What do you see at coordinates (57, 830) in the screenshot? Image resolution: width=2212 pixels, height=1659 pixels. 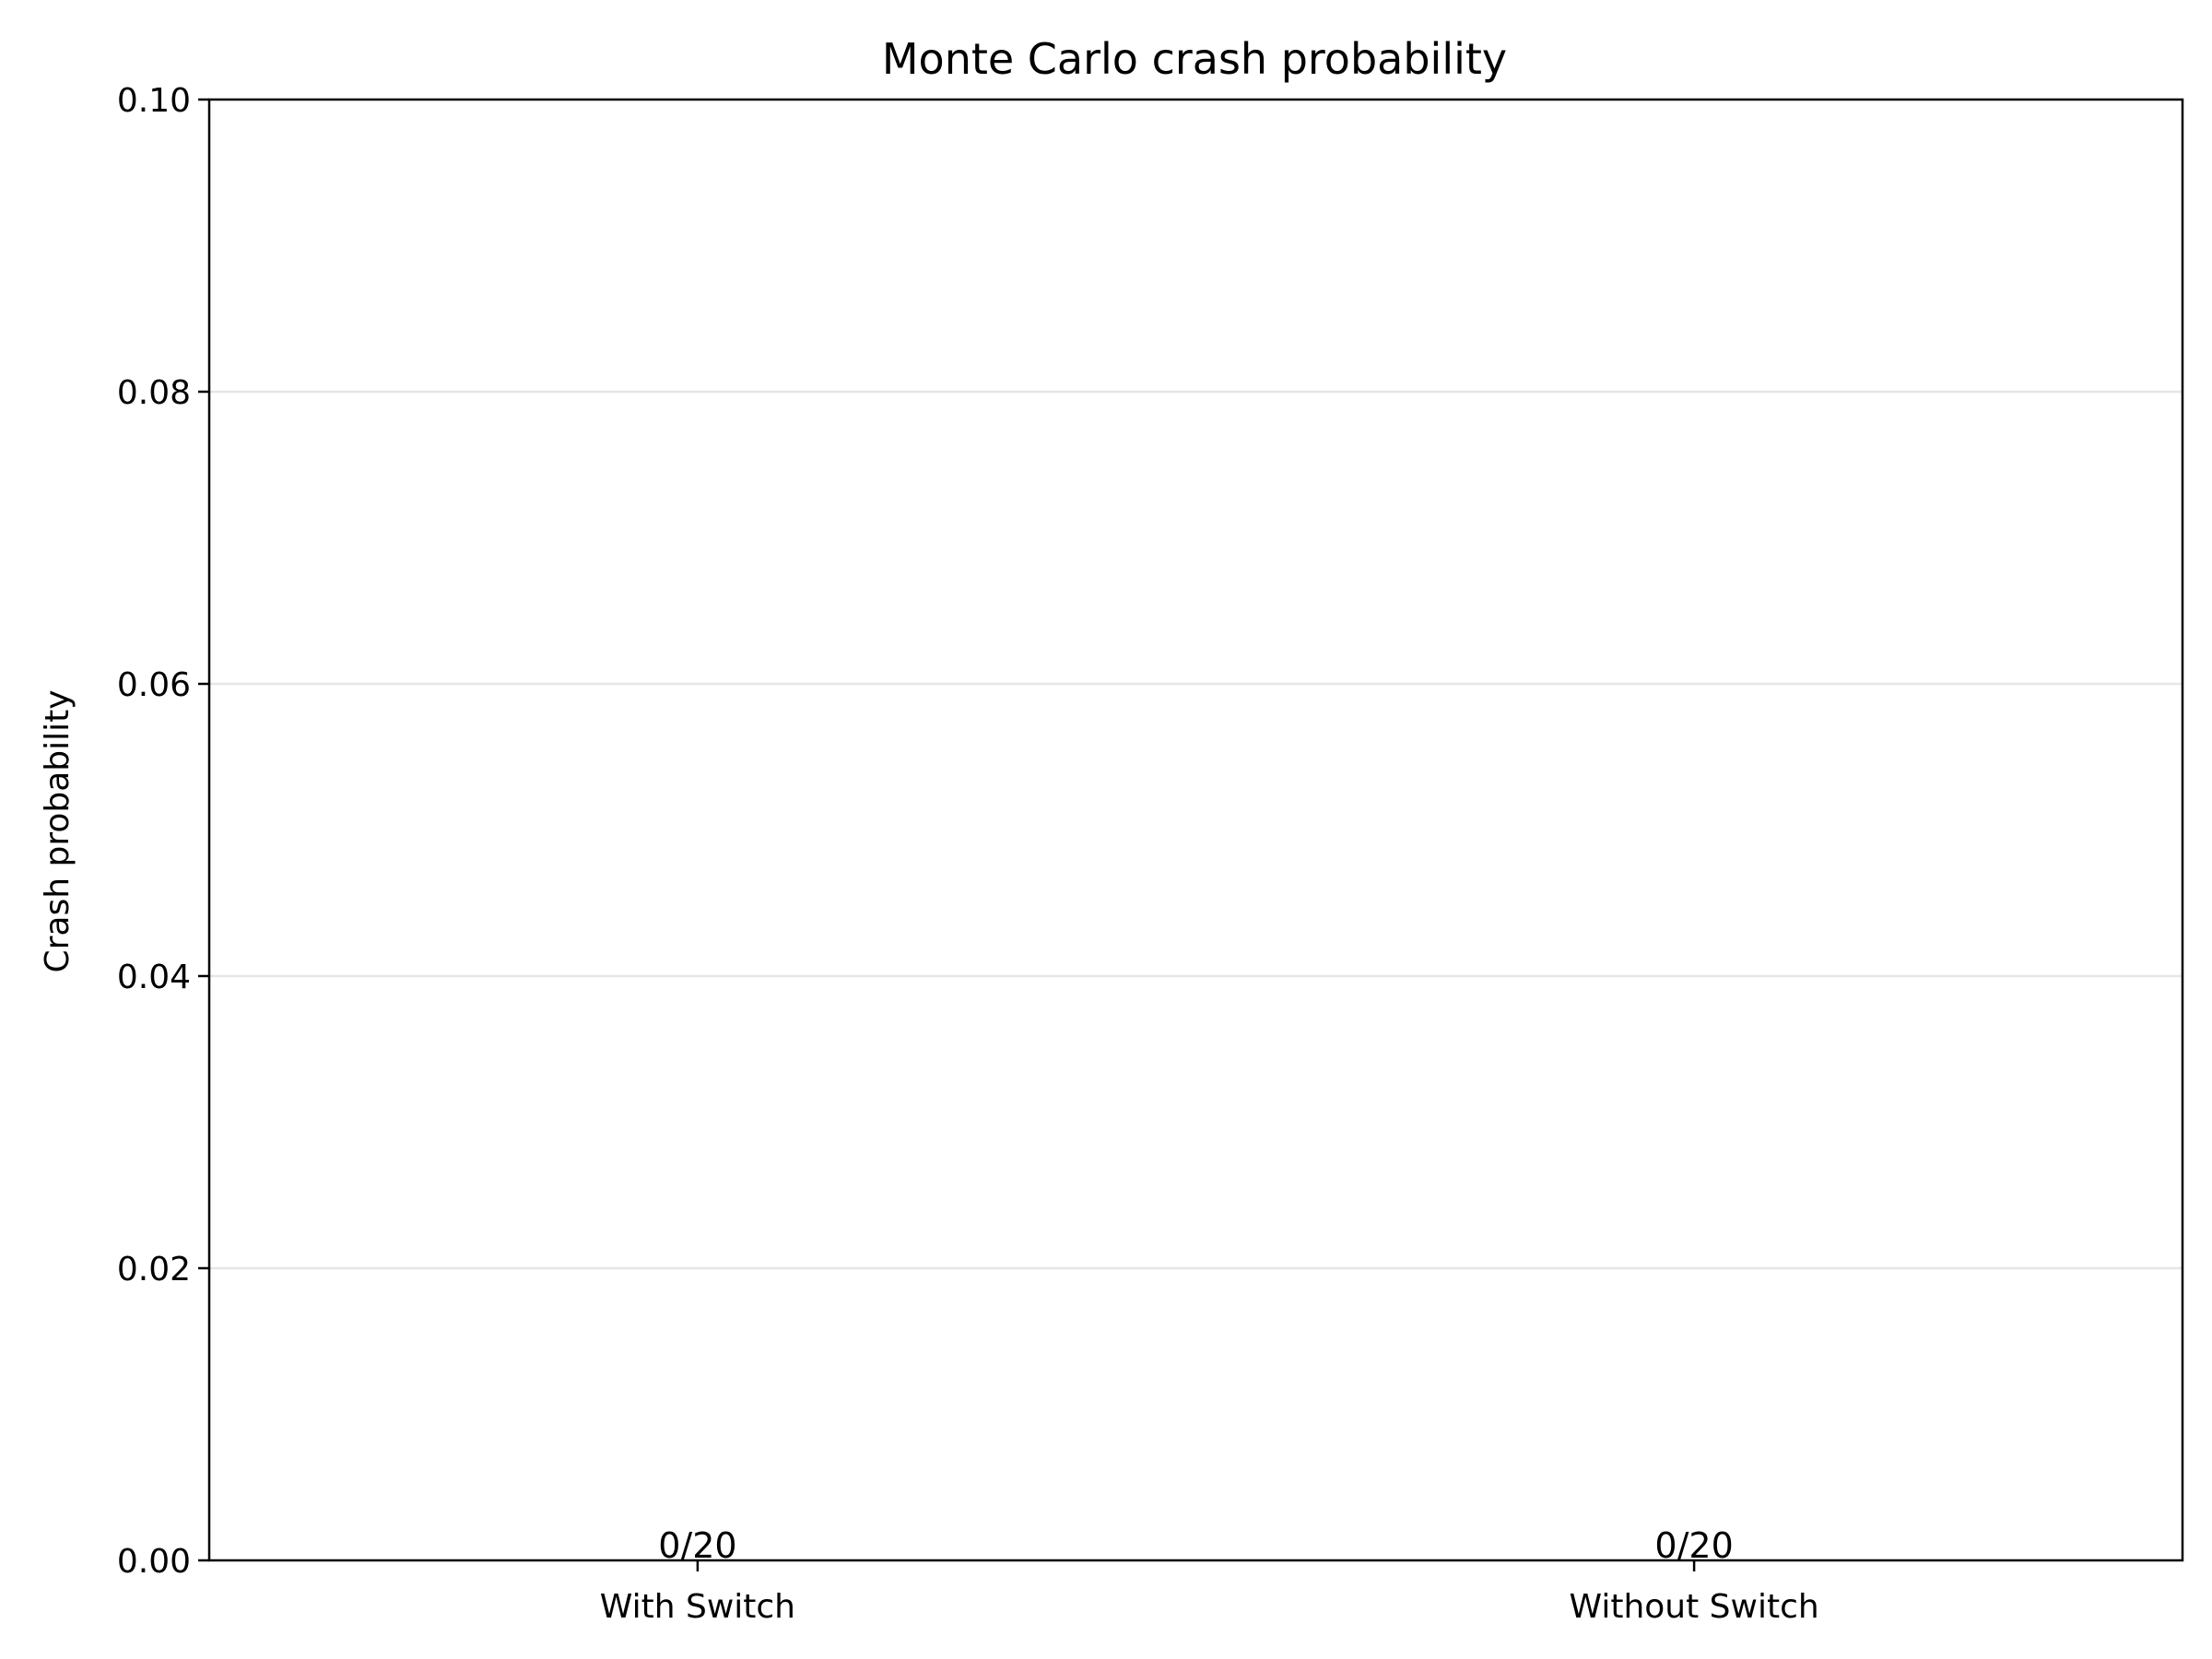 I see `y-axis-label: Crash probability` at bounding box center [57, 830].